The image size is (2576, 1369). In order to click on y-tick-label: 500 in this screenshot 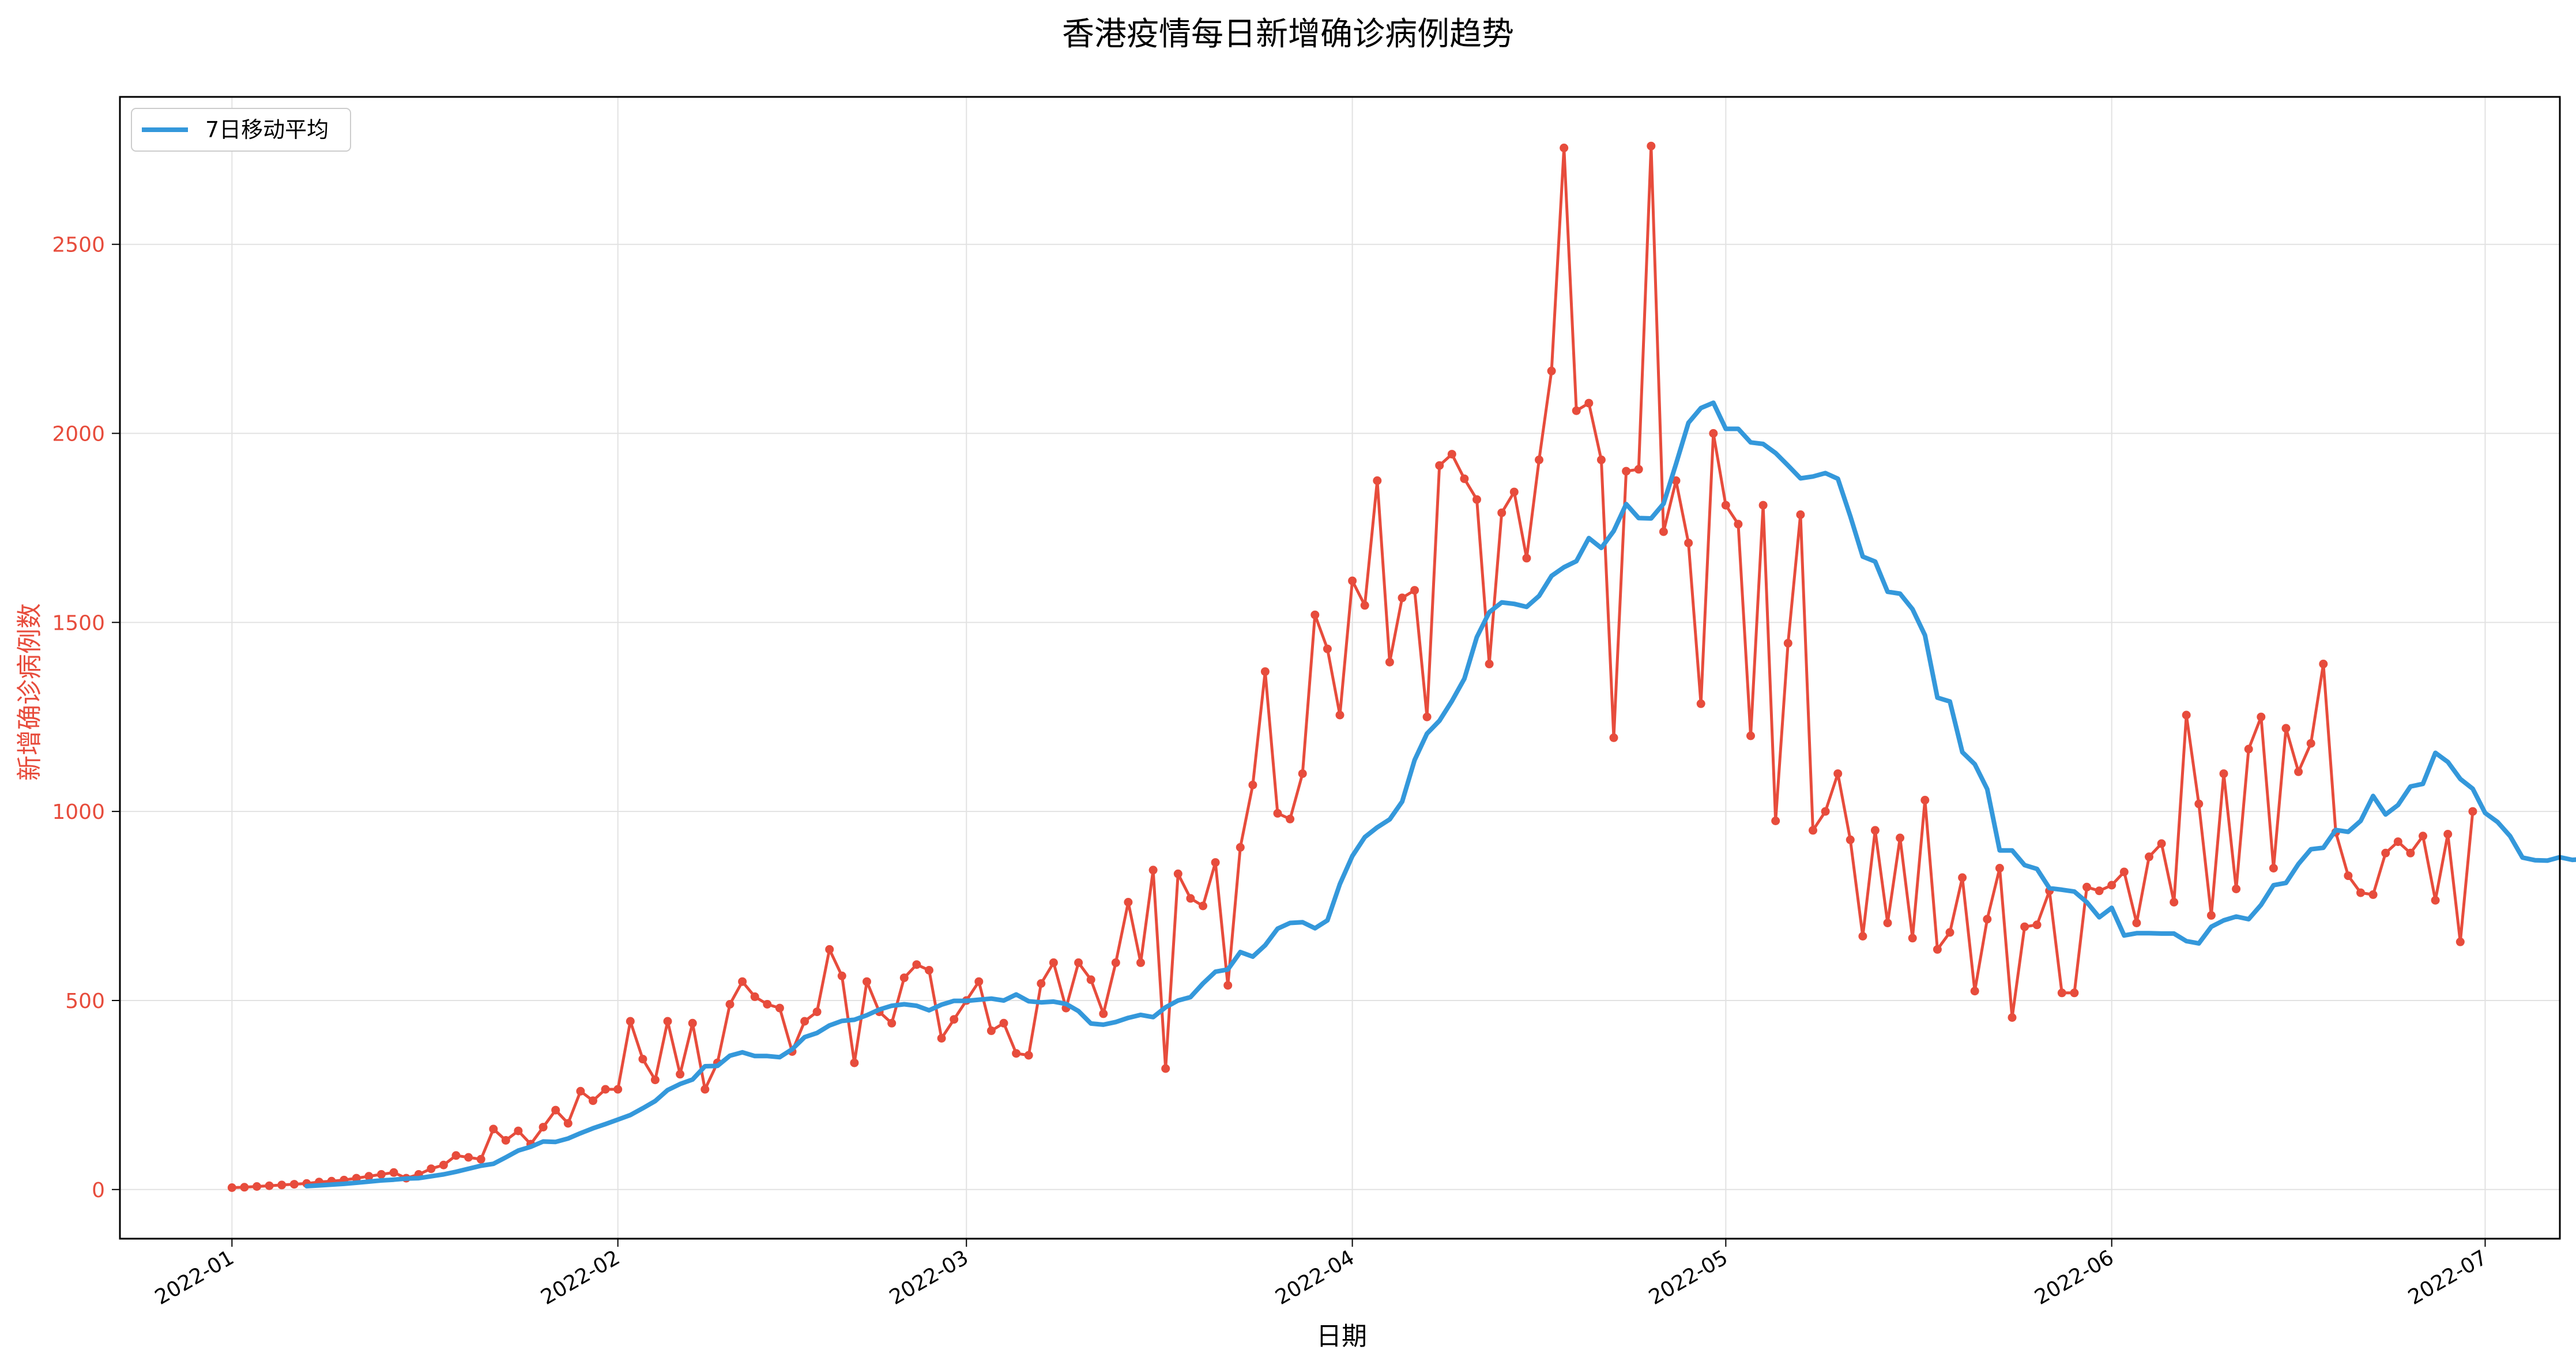, I will do `click(85, 1001)`.